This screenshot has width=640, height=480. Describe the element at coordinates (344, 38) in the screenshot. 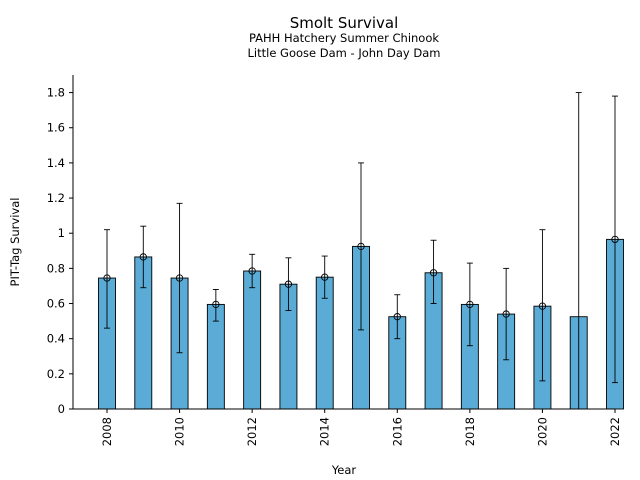

I see `chart-subtitle-line-1: PAHH Hatchery Summer Chinook` at that location.